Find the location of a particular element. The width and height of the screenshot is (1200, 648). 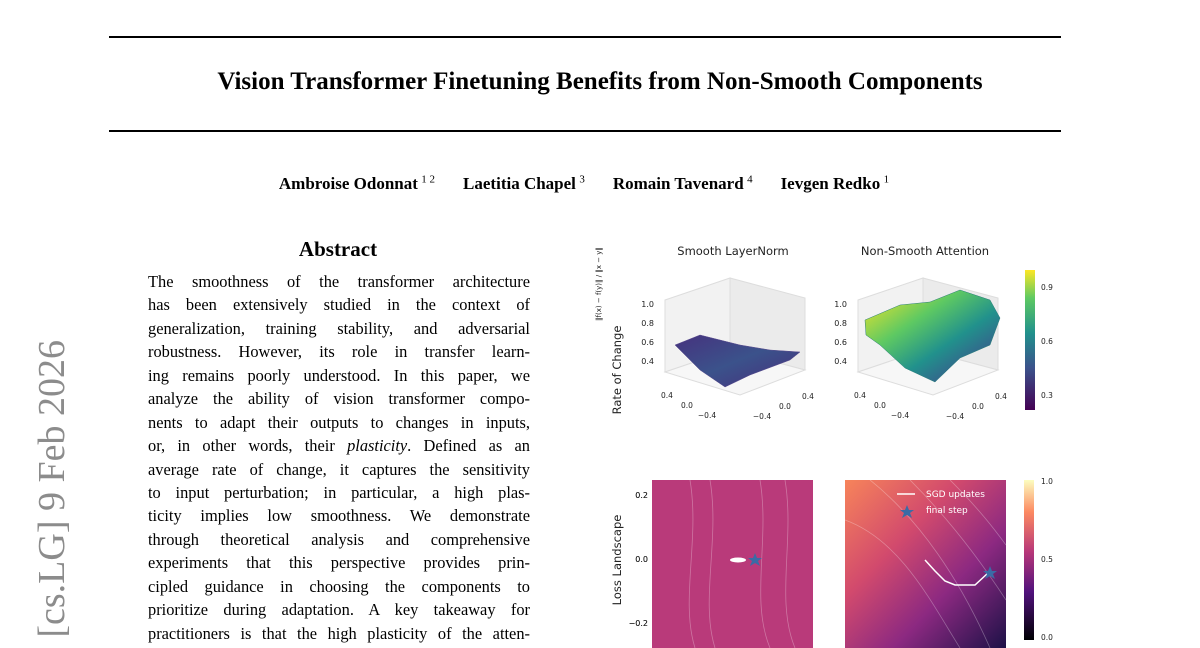

heatmap-left is located at coordinates (732, 564).